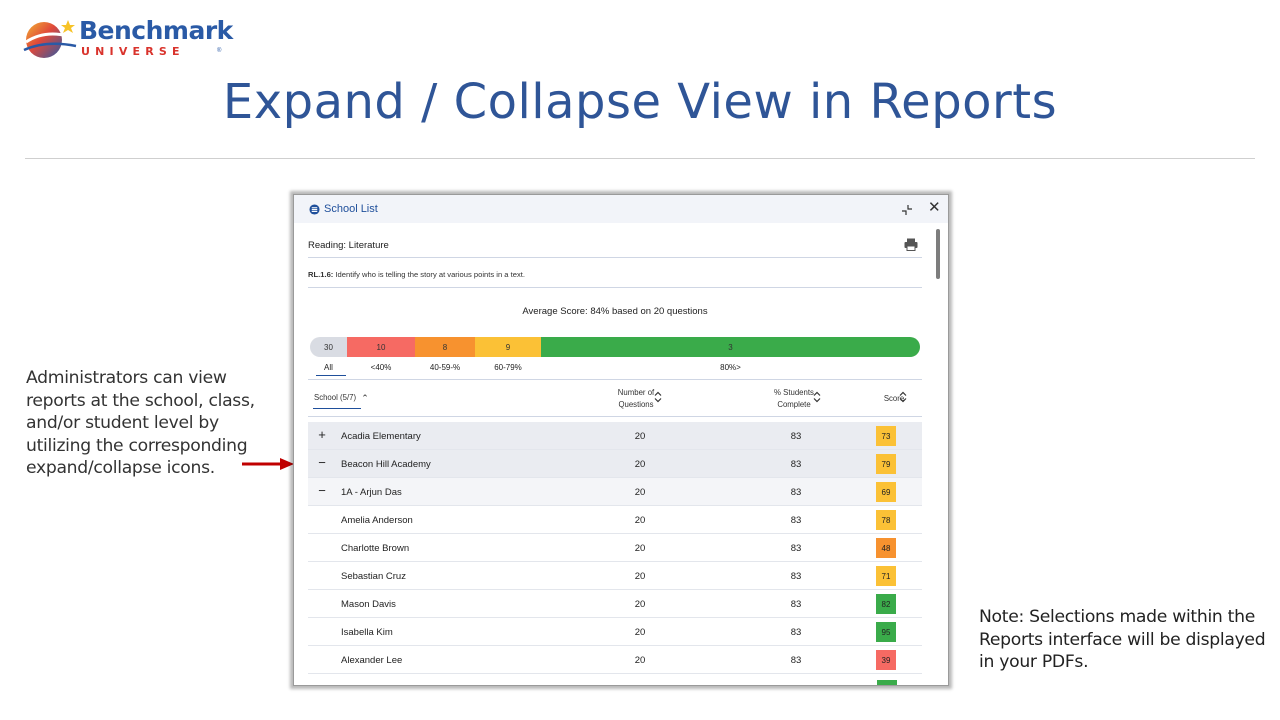  Describe the element at coordinates (730, 347) in the screenshot. I see `distribution-80-plus-segment: 3` at that location.